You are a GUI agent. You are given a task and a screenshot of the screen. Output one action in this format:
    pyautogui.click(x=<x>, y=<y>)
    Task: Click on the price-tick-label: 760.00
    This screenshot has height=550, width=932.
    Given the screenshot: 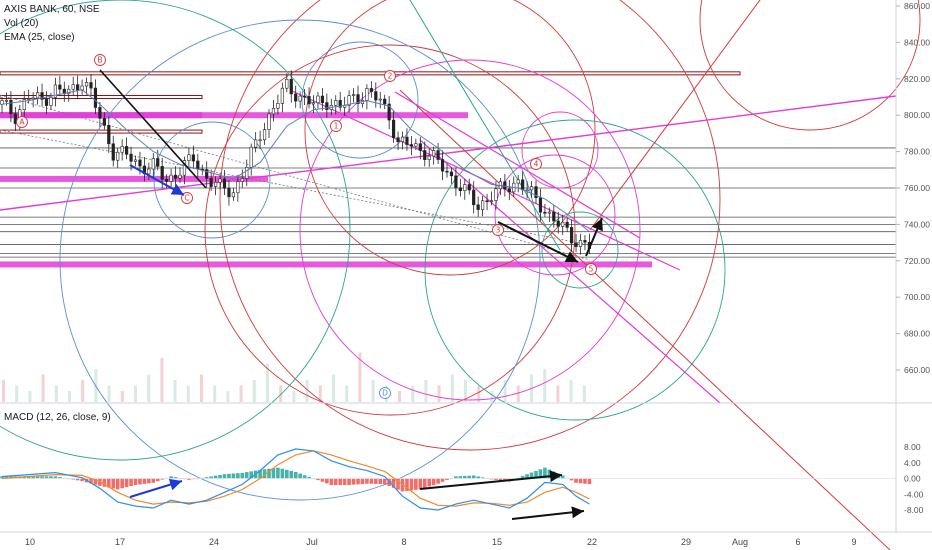 What is the action you would take?
    pyautogui.click(x=917, y=188)
    